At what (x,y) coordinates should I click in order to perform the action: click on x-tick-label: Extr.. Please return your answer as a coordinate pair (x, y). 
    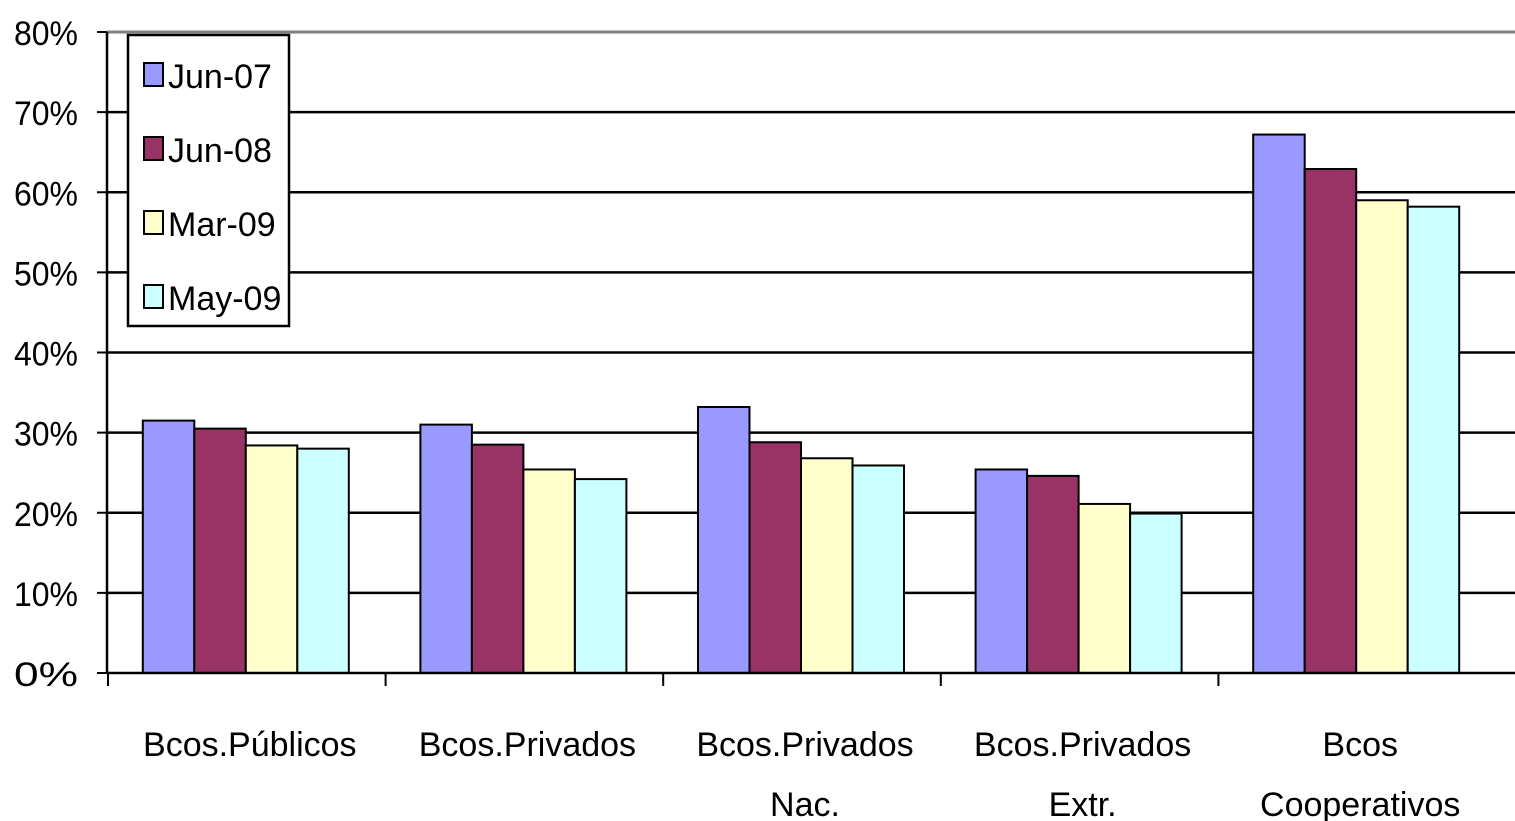
    Looking at the image, I should click on (1083, 803).